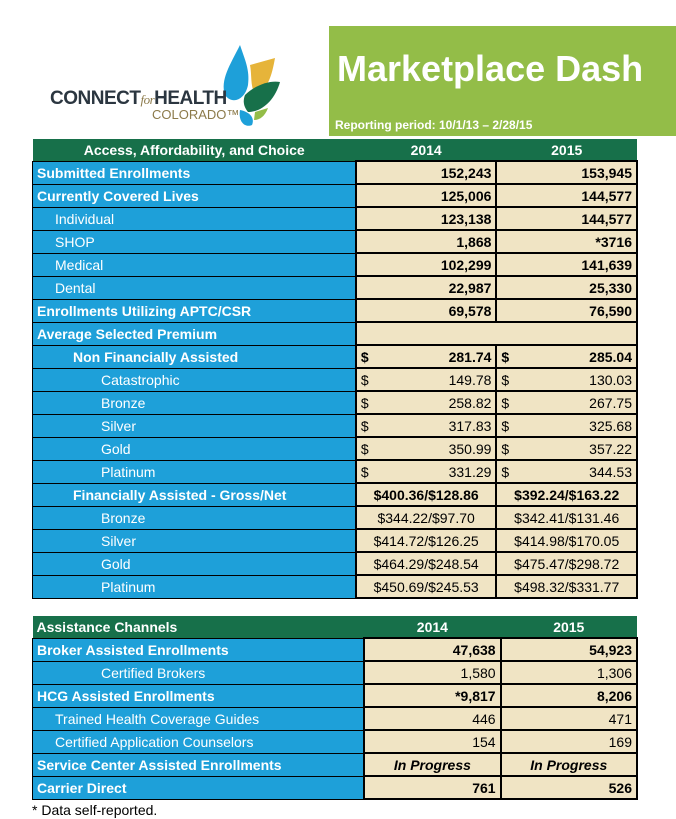 This screenshot has width=676, height=819. I want to click on reporting-period: Reporting period: 10/1/13 – 2/28/15, so click(434, 125).